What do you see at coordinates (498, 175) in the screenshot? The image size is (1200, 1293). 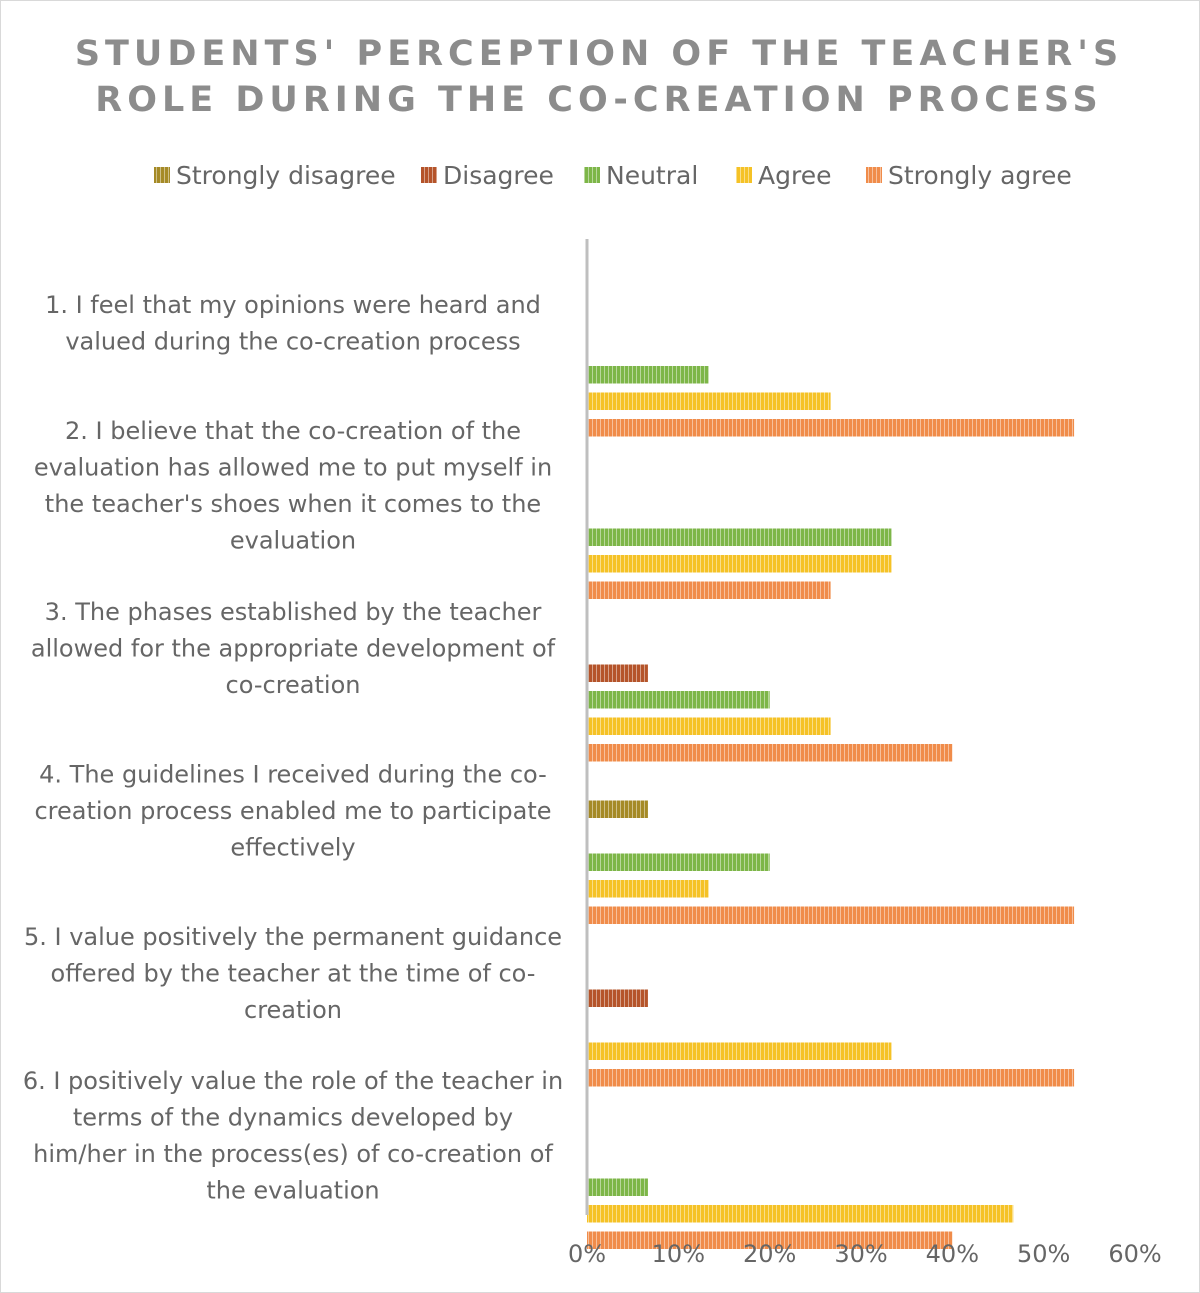 I see `legend-label-disagree: Disagree` at bounding box center [498, 175].